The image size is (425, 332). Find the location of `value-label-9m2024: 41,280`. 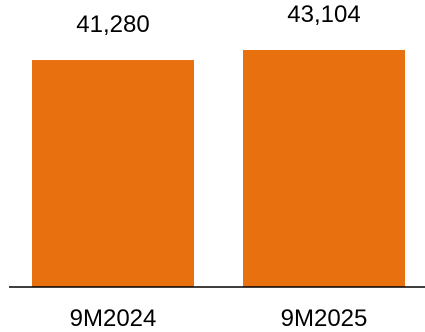

value-label-9m2024: 41,280 is located at coordinates (112, 24).